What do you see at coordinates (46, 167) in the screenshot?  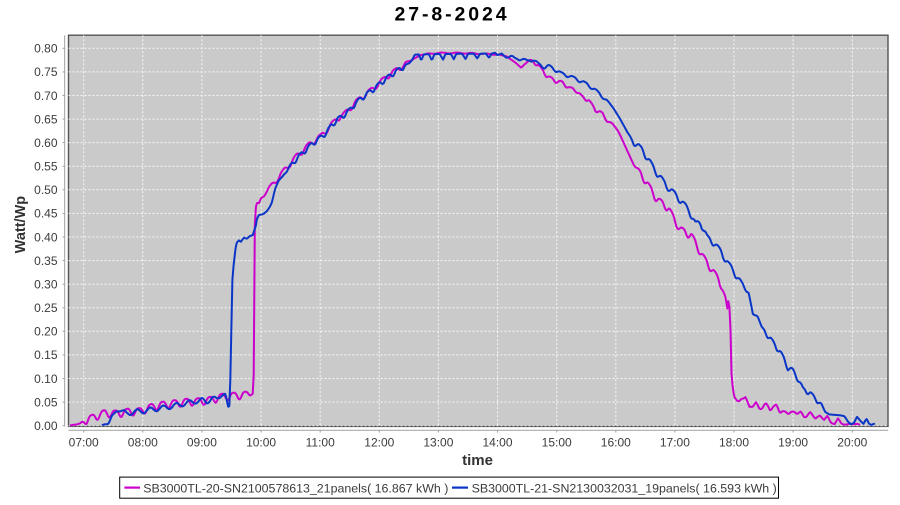 I see `svg-text: 0.55` at bounding box center [46, 167].